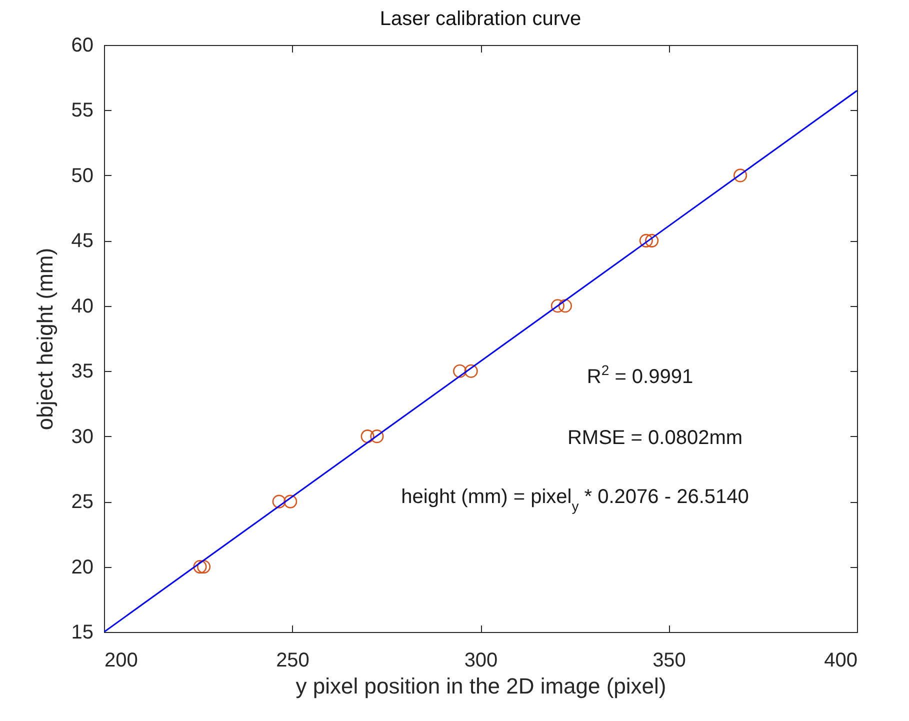 This screenshot has width=909, height=721. What do you see at coordinates (121, 661) in the screenshot?
I see `x-tick-label: 200` at bounding box center [121, 661].